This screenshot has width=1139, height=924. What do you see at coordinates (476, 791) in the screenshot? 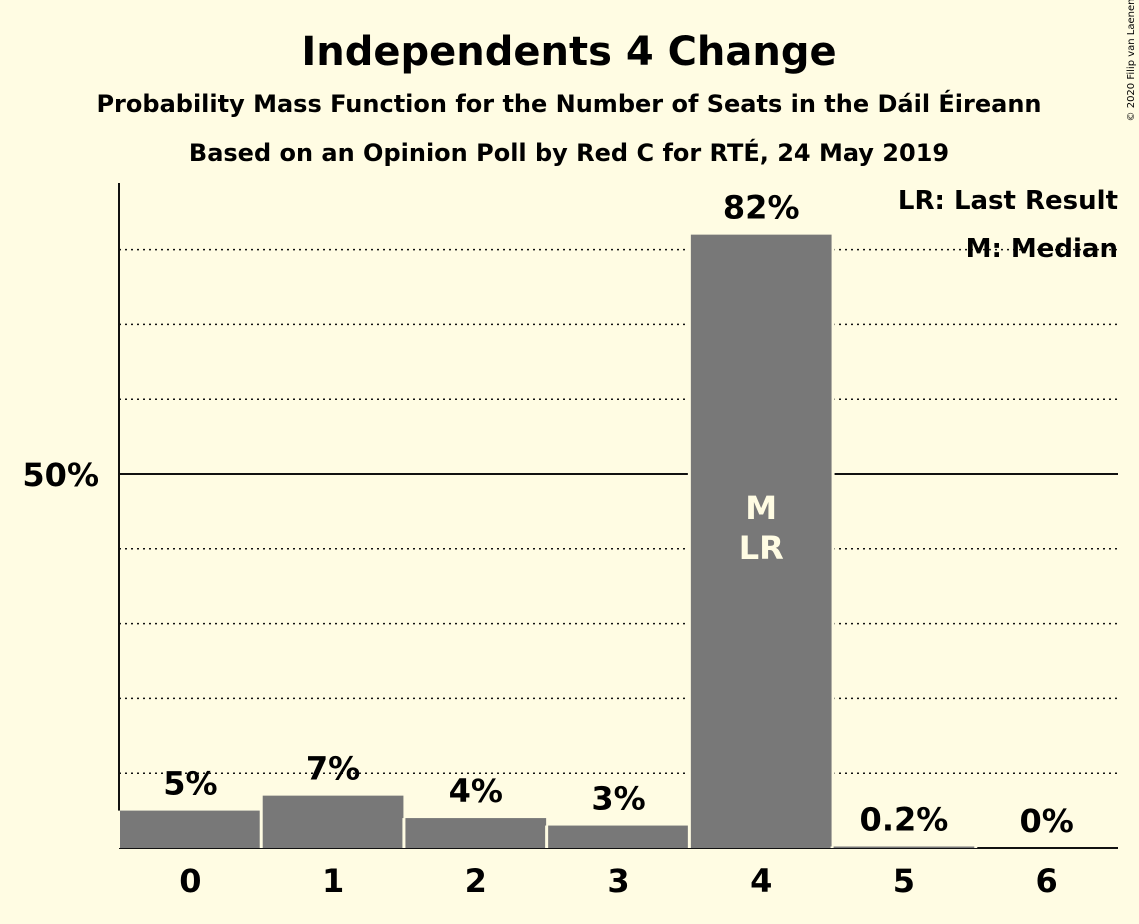
I see `data-label-2: 4%` at bounding box center [476, 791].